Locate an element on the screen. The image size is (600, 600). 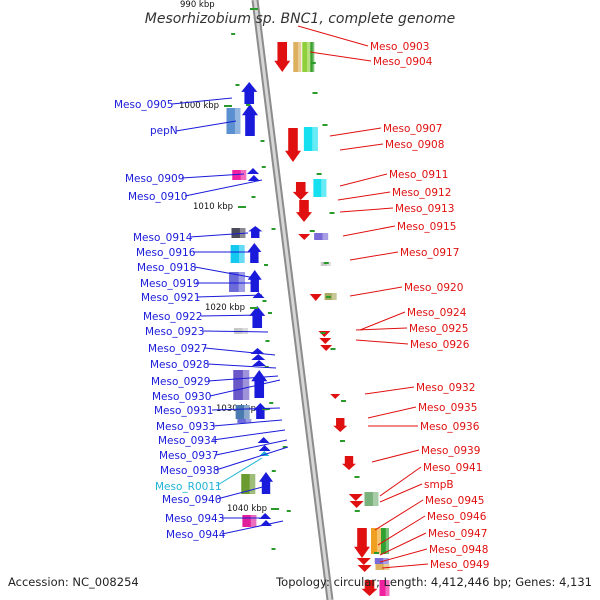
gene-label: Meso_0916 is located at coordinates (166, 253).